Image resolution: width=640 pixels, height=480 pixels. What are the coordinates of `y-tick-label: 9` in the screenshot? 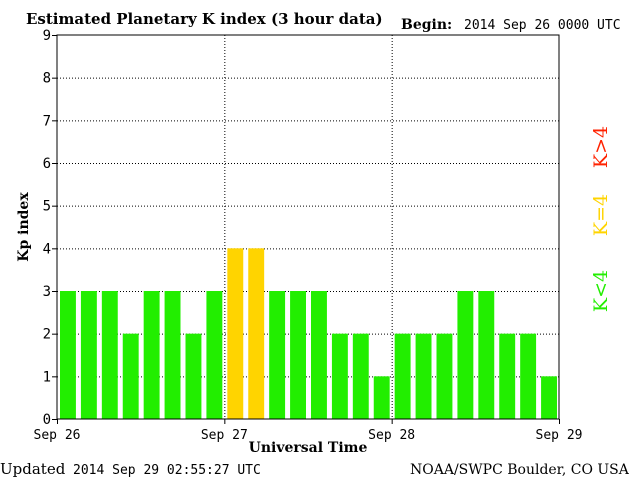 It's located at (47, 36).